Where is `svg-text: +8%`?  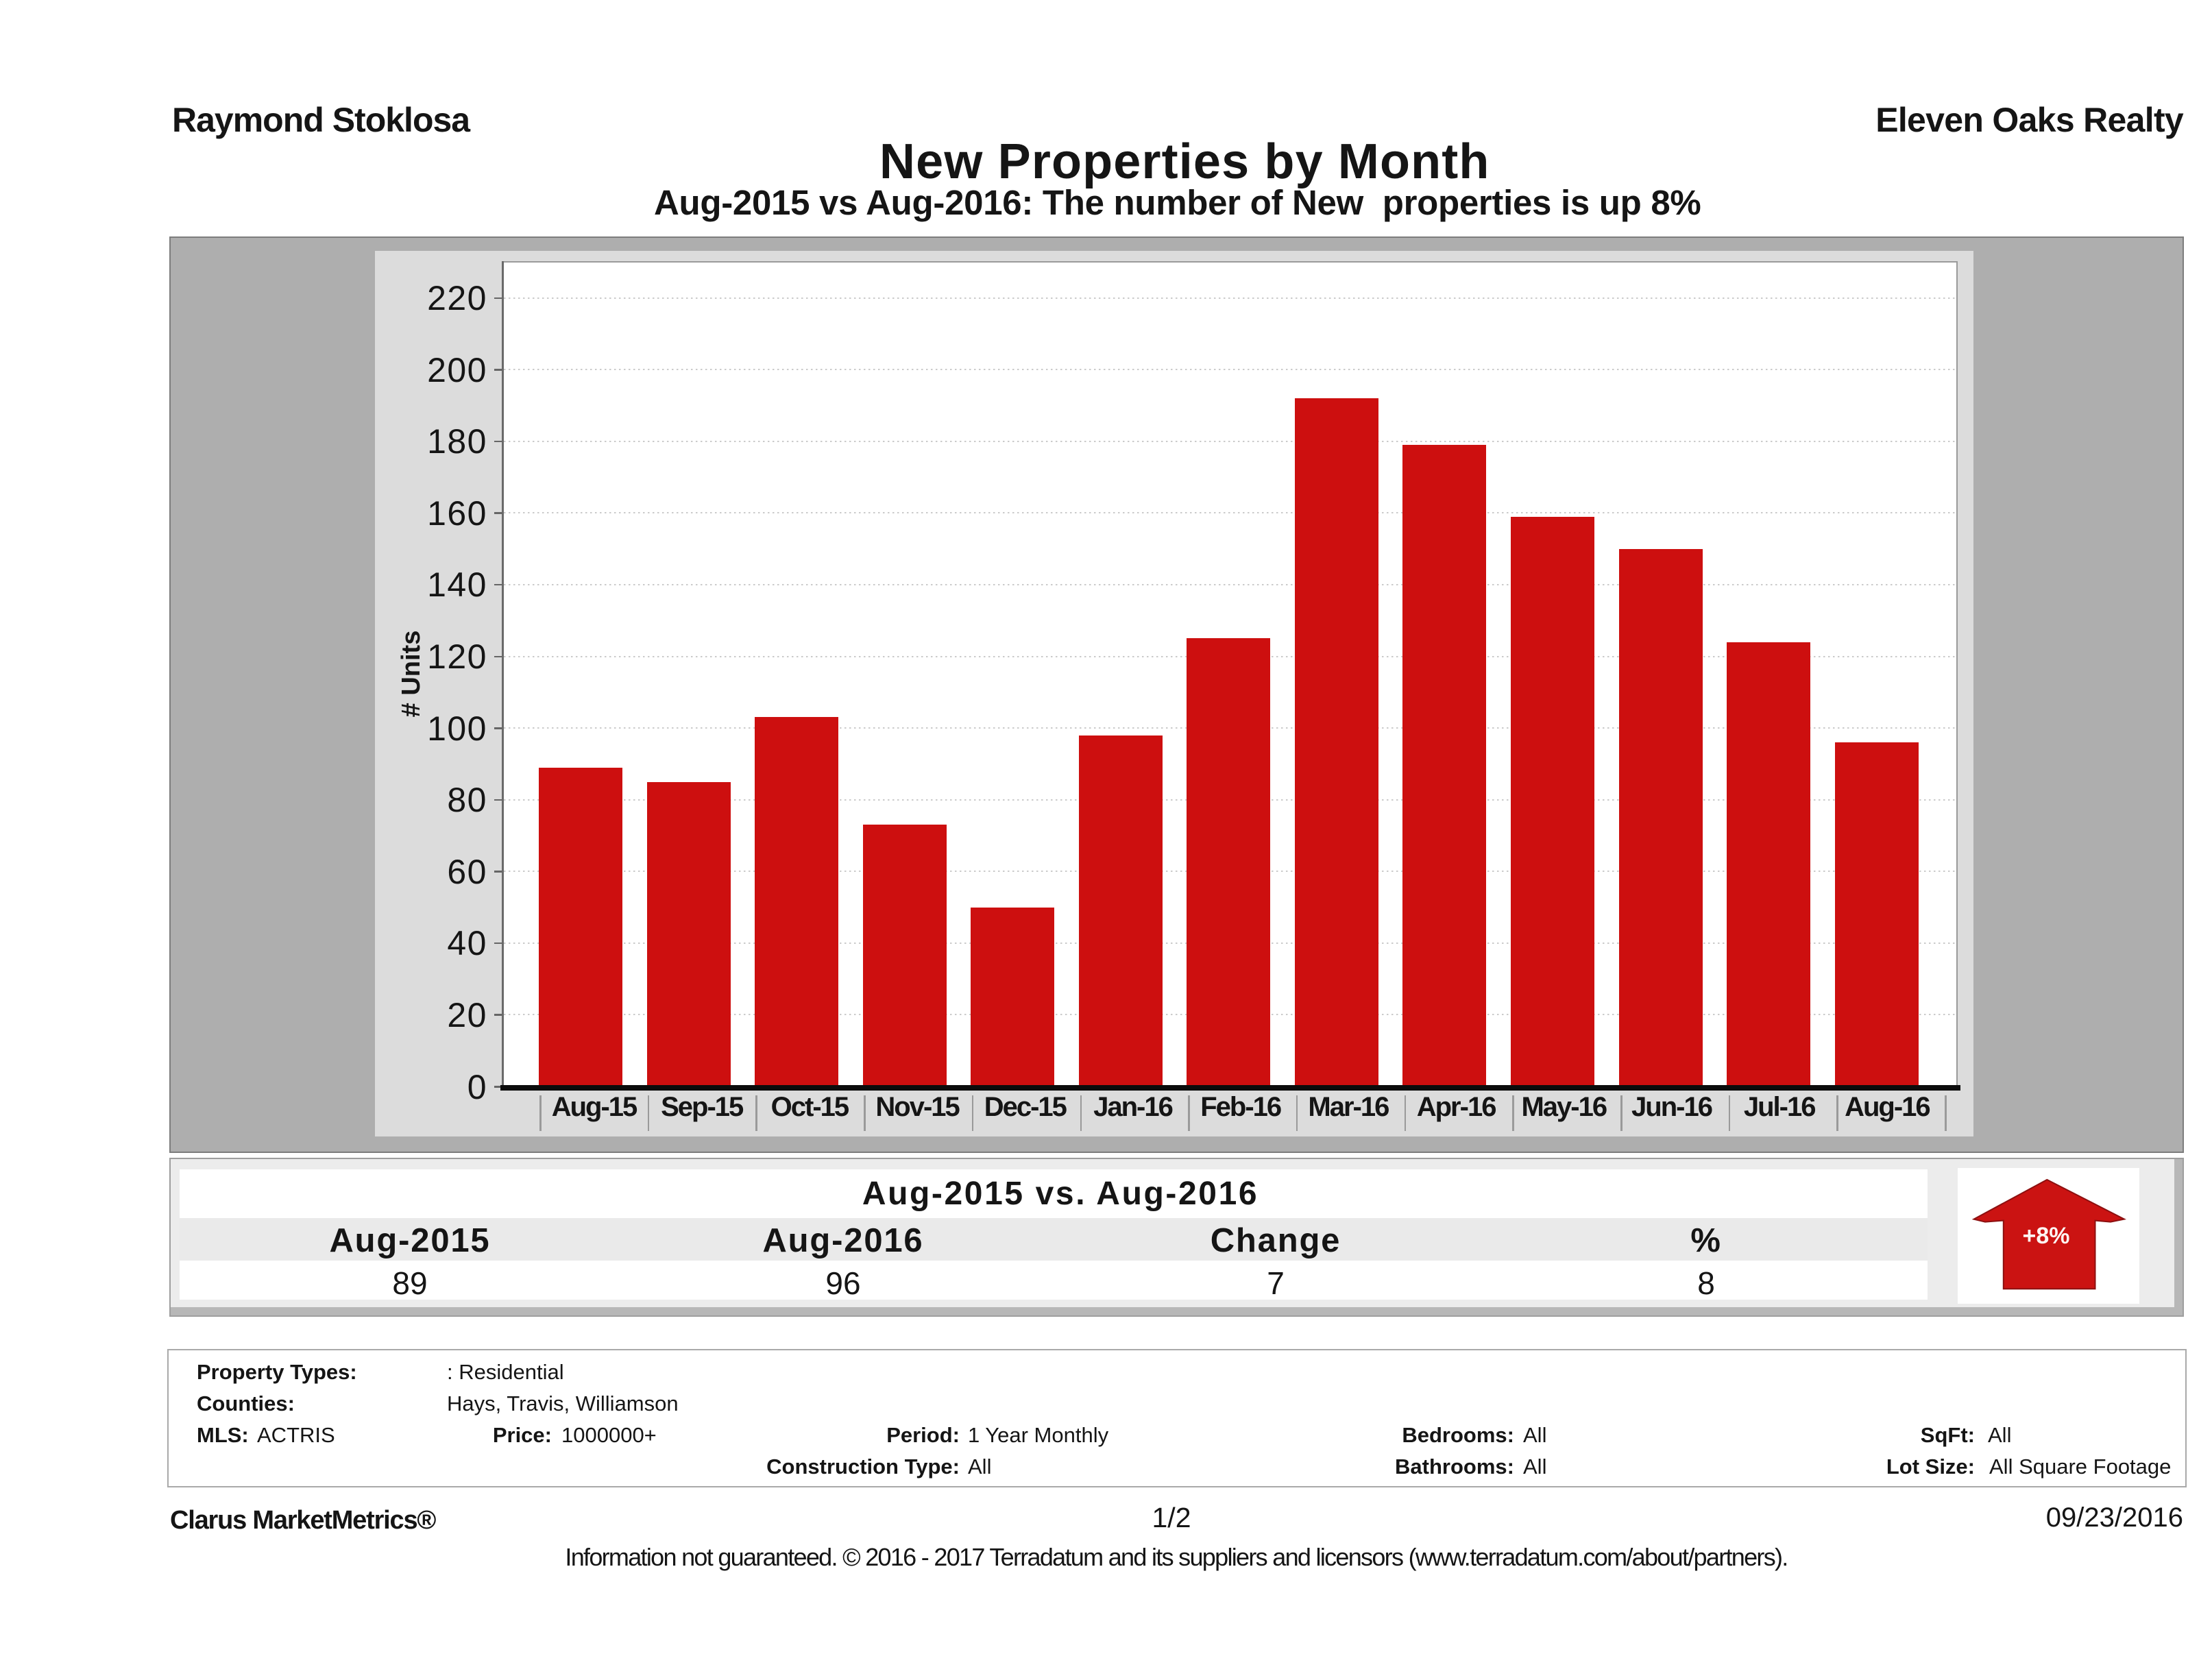
svg-text: +8% is located at coordinates (2047, 1236).